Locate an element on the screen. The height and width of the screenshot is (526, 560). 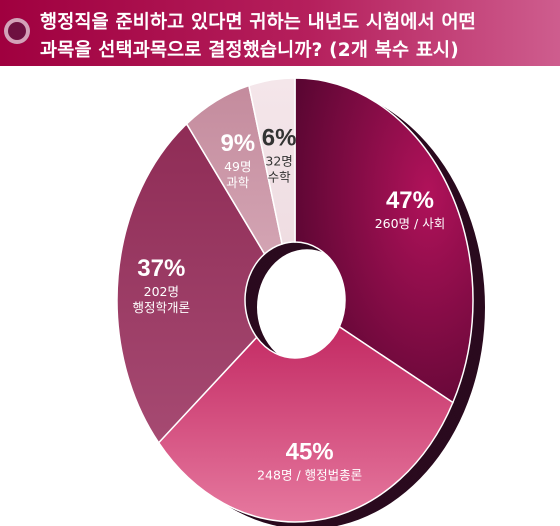
header-band is located at coordinates (280, 33).